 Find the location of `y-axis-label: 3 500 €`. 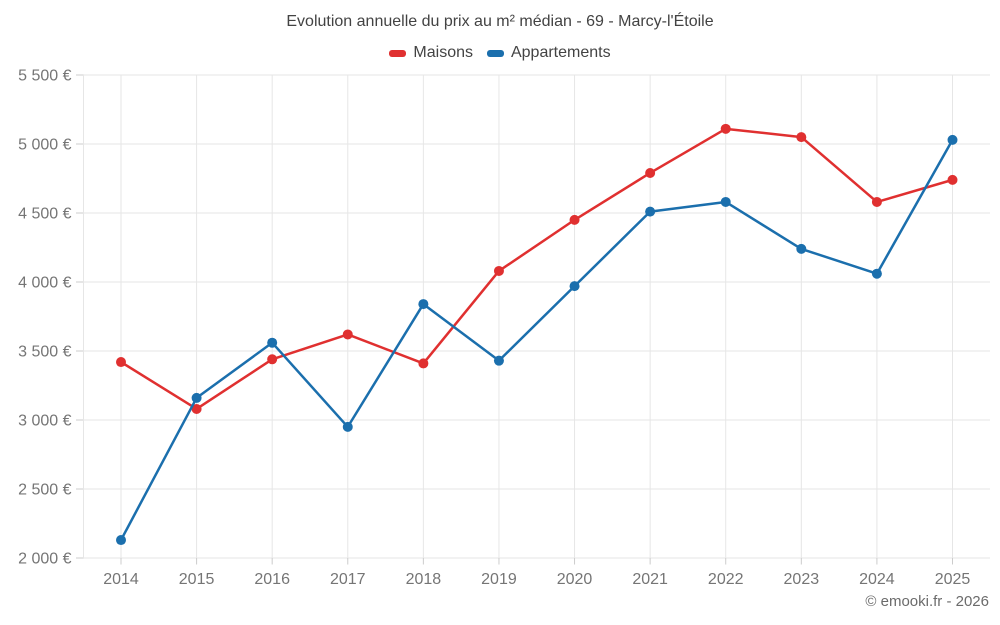

y-axis-label: 3 500 € is located at coordinates (44, 352).